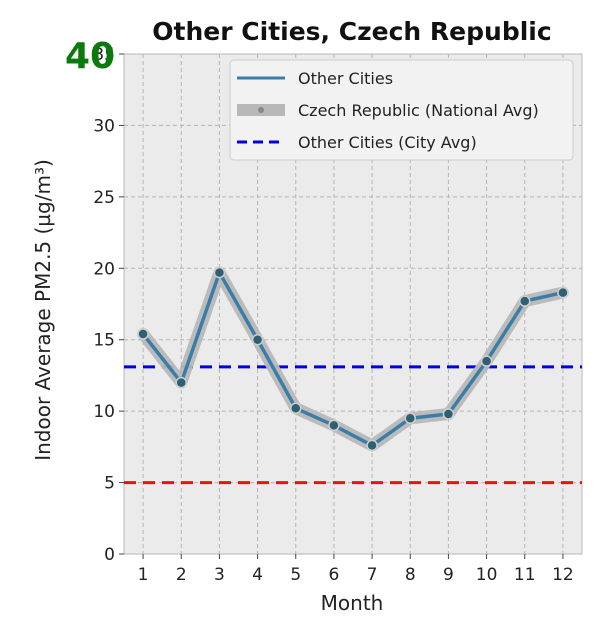  Describe the element at coordinates (109, 484) in the screenshot. I see `y-tick-label: 5` at that location.